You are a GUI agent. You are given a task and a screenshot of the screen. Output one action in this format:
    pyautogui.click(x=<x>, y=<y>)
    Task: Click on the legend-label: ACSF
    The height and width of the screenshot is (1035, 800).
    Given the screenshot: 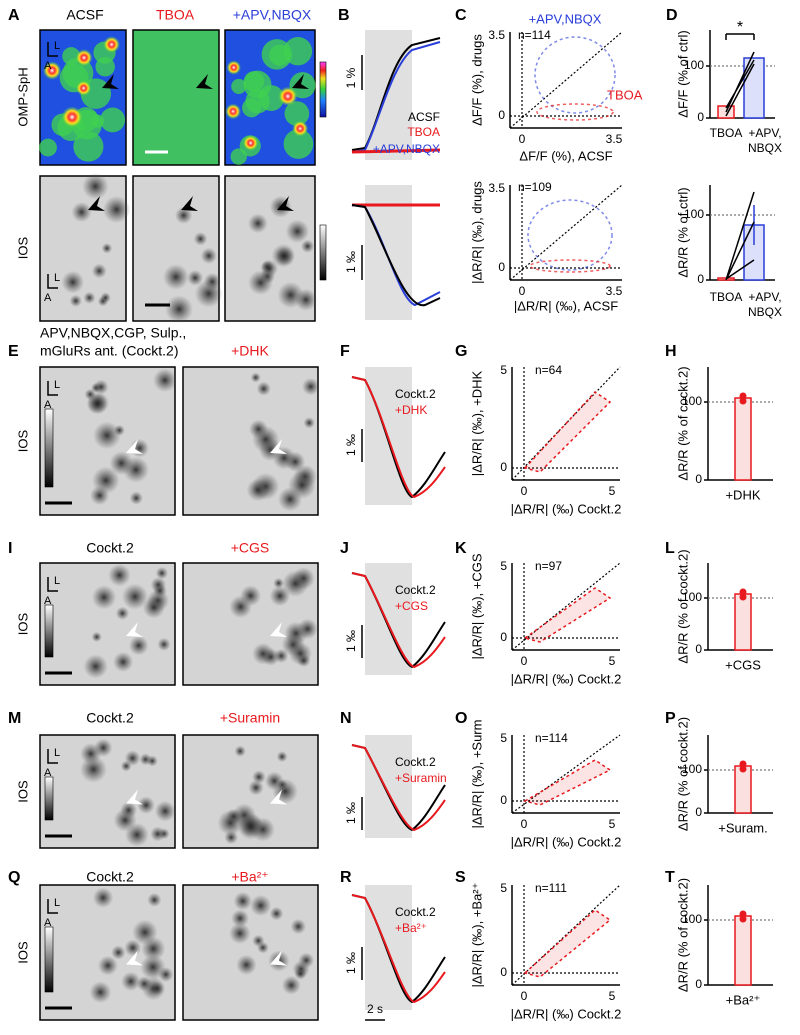 What is the action you would take?
    pyautogui.click(x=424, y=117)
    